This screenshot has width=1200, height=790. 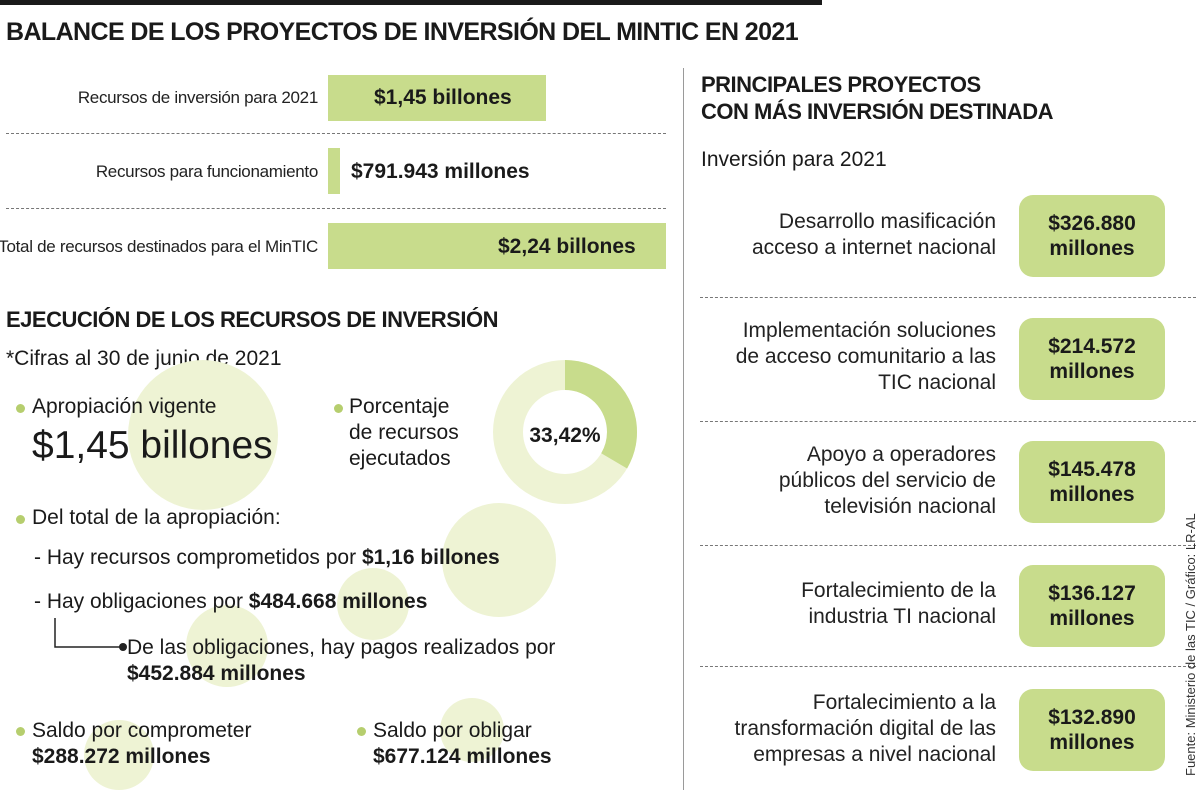 I want to click on section-title-ejecucion: EJECUCIÓN DE LOS RECURSOS DE INVERSIÓN, so click(x=252, y=319).